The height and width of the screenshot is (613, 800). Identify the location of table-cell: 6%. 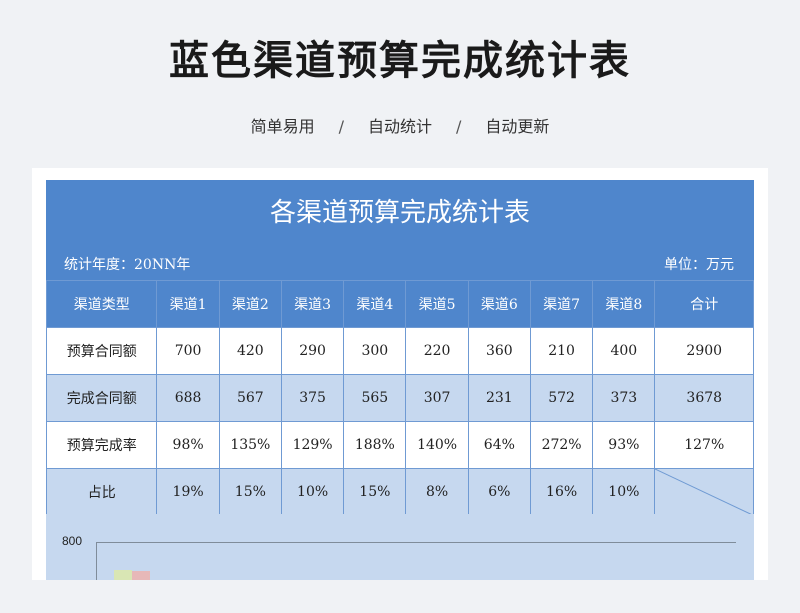
(499, 492).